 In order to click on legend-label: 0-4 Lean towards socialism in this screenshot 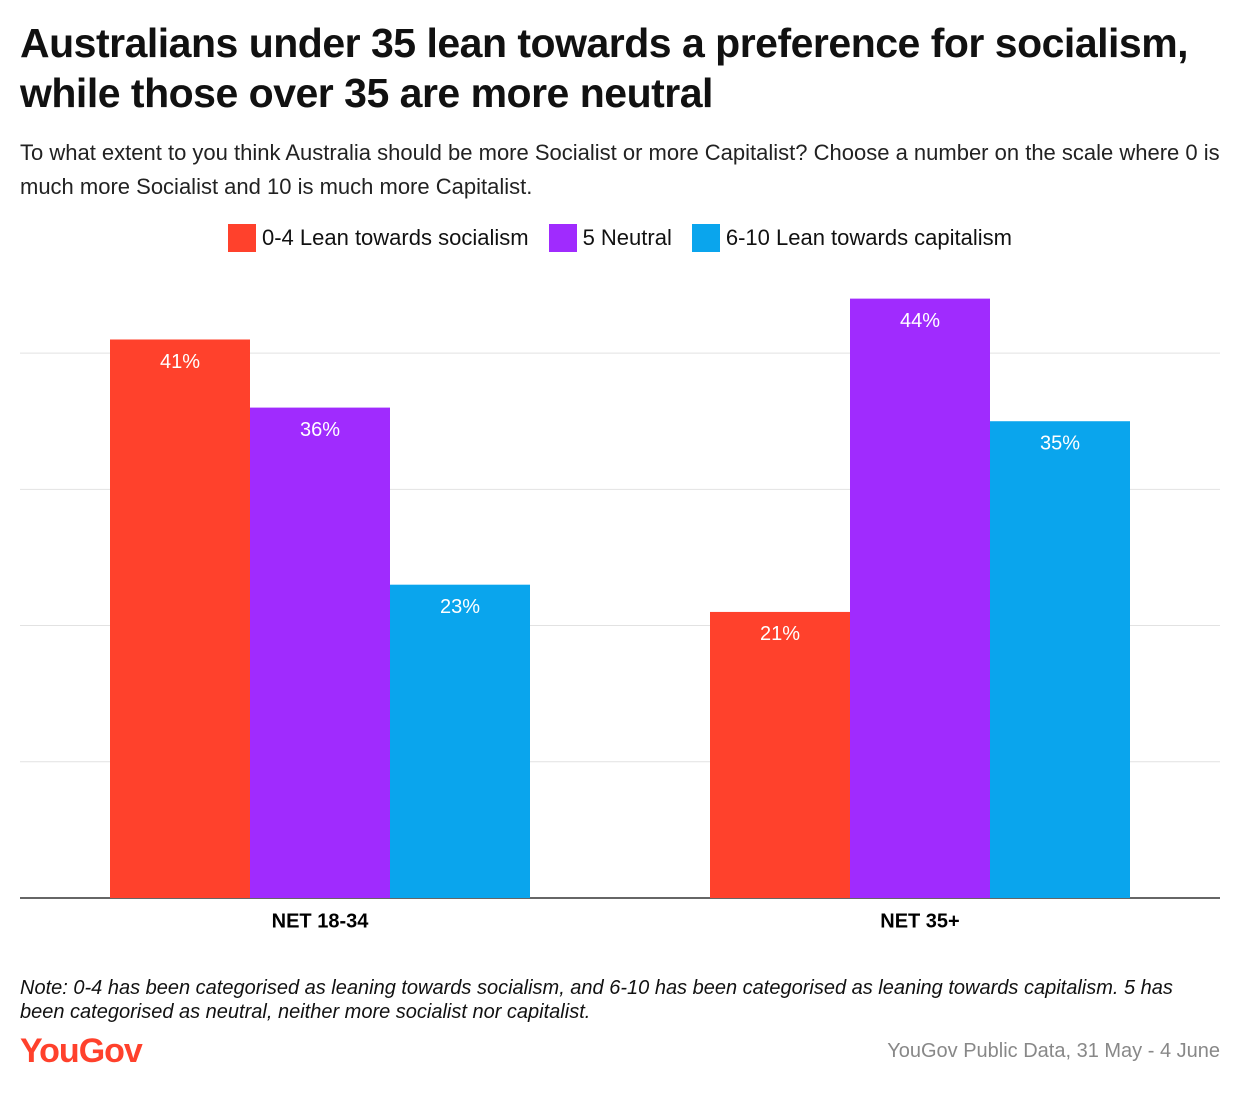, I will do `click(395, 237)`.